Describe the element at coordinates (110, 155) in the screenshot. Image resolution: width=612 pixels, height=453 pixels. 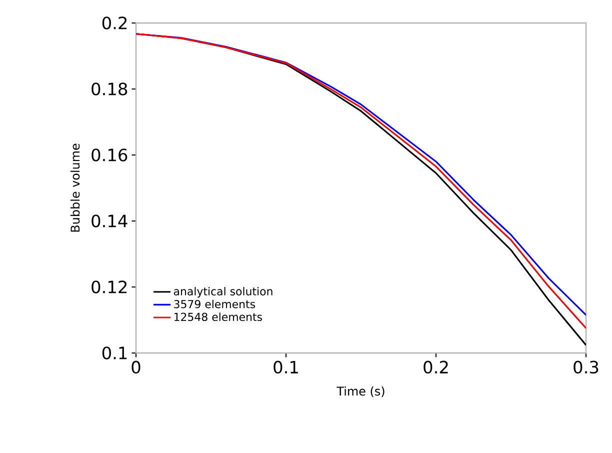
I see `y-tick-label: 0.16` at that location.